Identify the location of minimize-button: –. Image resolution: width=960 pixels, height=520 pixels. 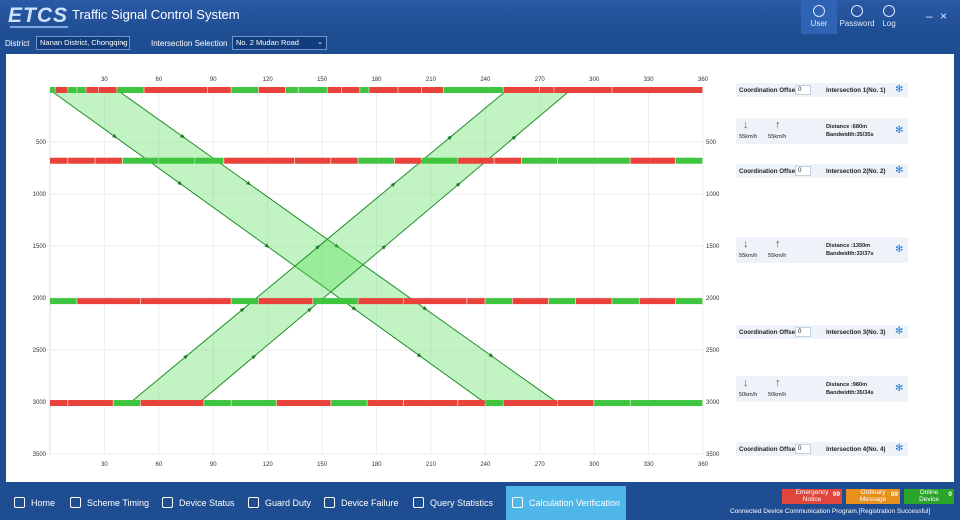
(929, 16).